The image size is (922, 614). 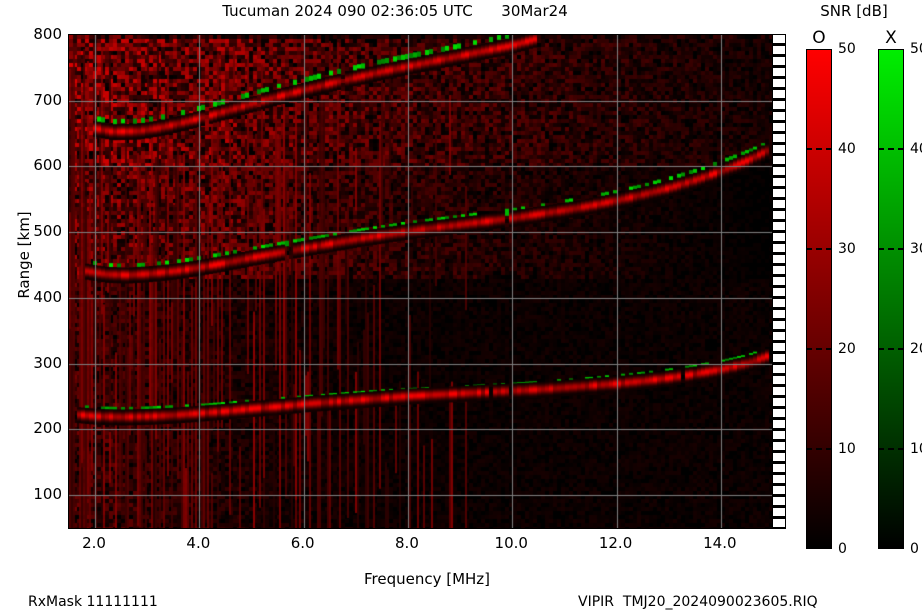 I want to click on y-axis: 100 200 300 400 500 600 700 800, so click(x=31, y=277).